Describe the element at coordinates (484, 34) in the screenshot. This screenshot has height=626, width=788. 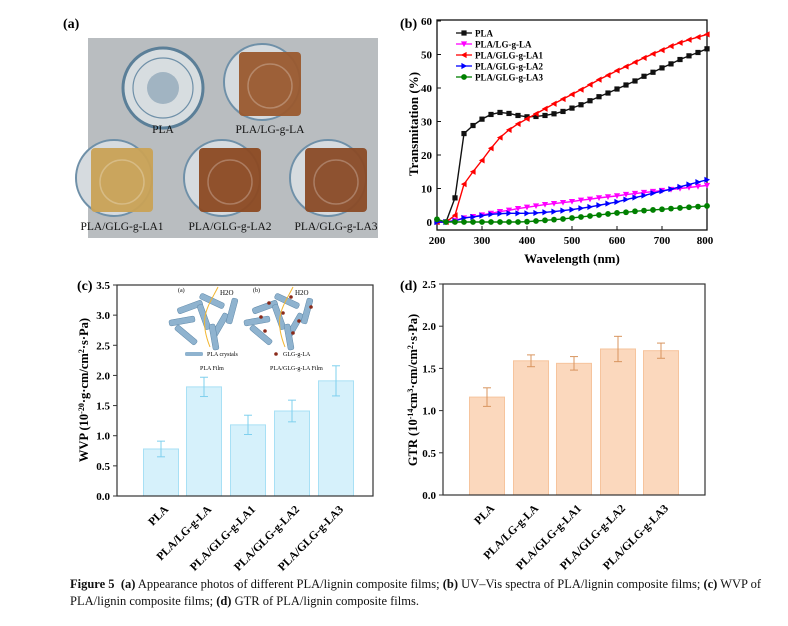
I see `legend-entry: PLA` at that location.